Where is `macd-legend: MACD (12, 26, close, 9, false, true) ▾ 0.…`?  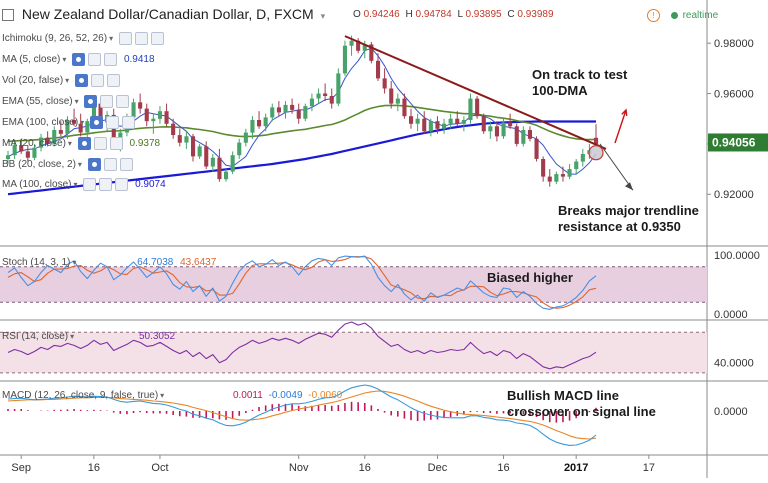 macd-legend: MACD (12, 26, close, 9, false, true) ▾ 0.… is located at coordinates (172, 395).